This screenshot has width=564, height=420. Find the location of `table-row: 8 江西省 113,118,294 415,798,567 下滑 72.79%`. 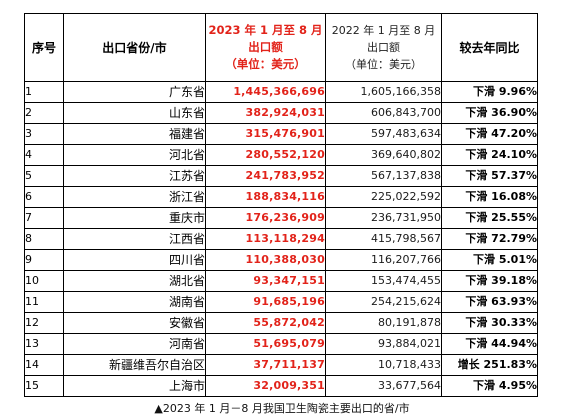

table-row: 8 江西省 113,118,294 415,798,567 下滑 72.79% is located at coordinates (281, 239).